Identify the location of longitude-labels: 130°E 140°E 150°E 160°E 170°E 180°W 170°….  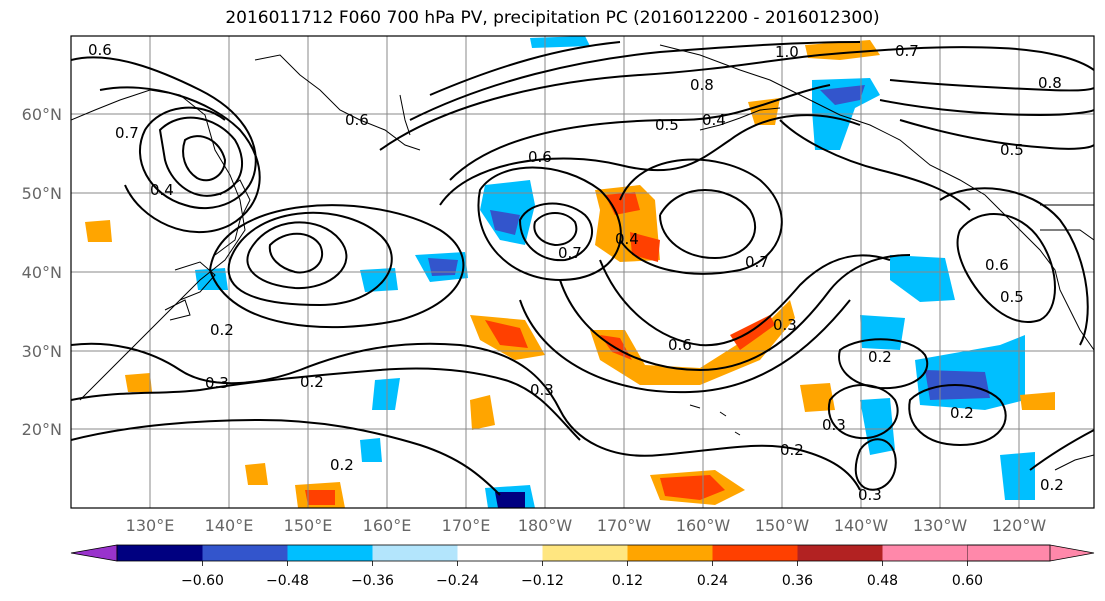
(586, 525).